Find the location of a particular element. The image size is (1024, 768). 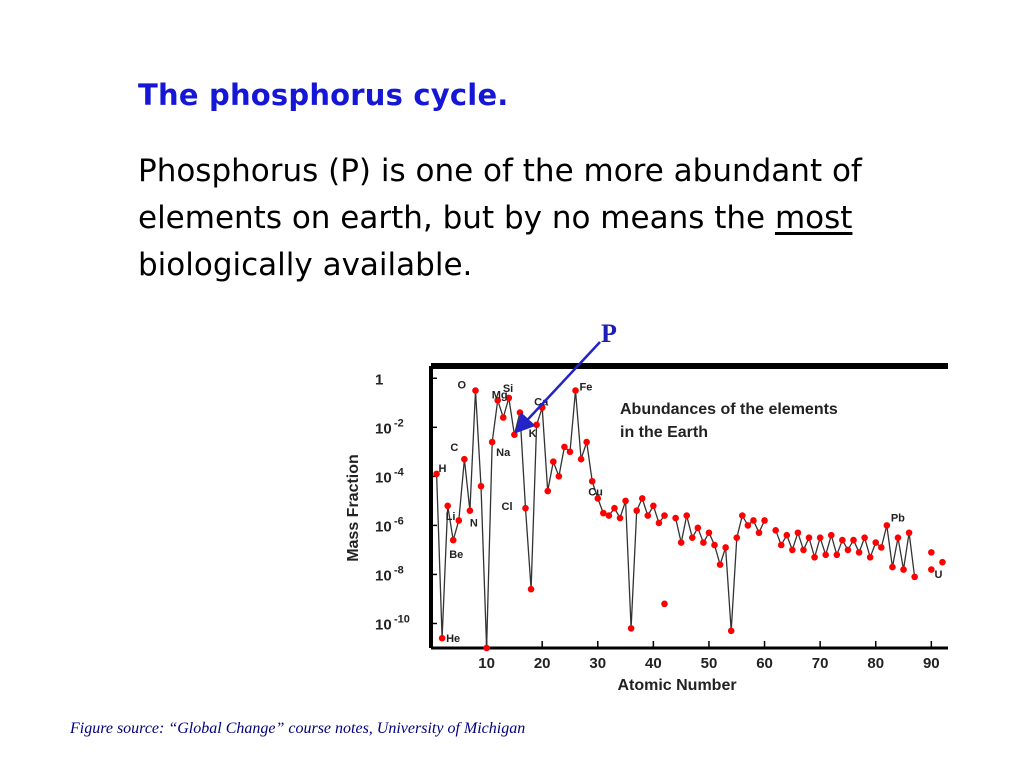

chart-title-line-2: in the Earth is located at coordinates (664, 432).